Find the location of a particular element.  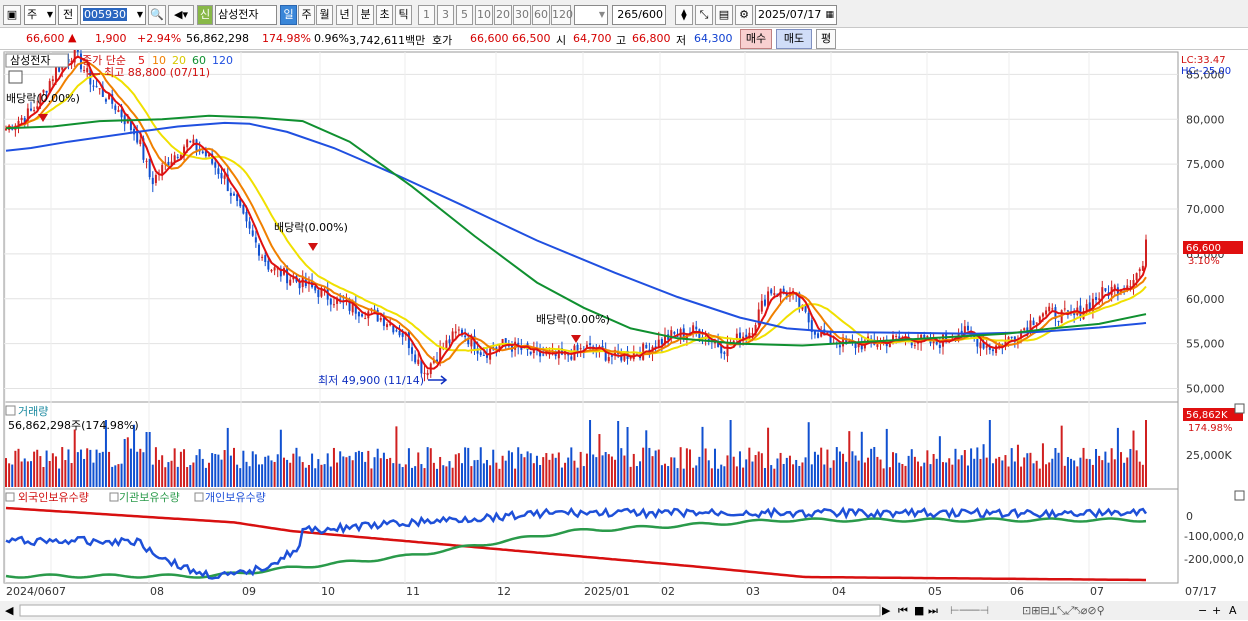

period-select: 주 ▼ is located at coordinates (40, 15).